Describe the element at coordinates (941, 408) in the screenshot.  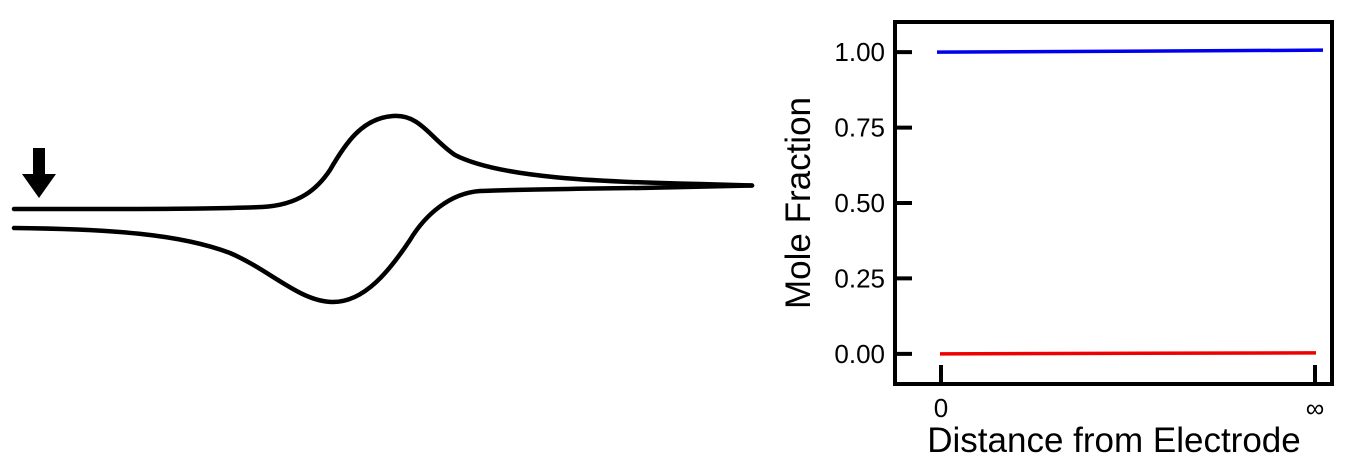
I see `x-tick-label: 0` at that location.